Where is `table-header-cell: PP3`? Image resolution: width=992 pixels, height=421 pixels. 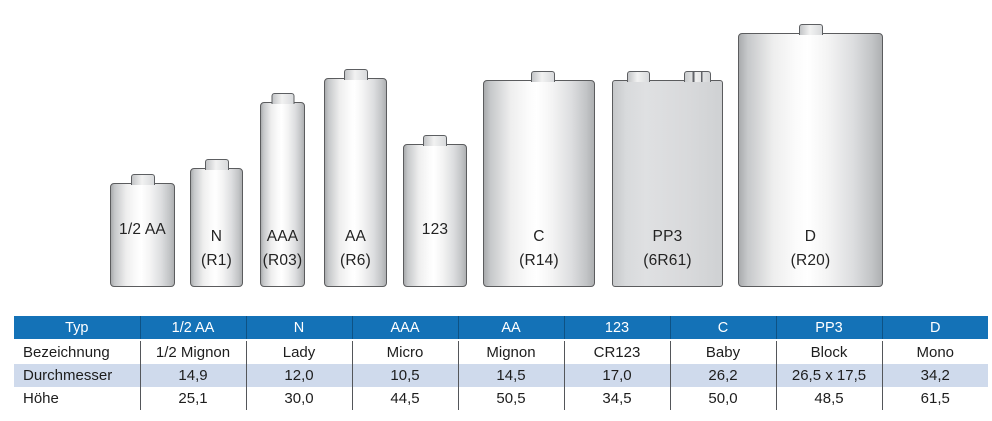
table-header-cell: PP3 is located at coordinates (828, 328).